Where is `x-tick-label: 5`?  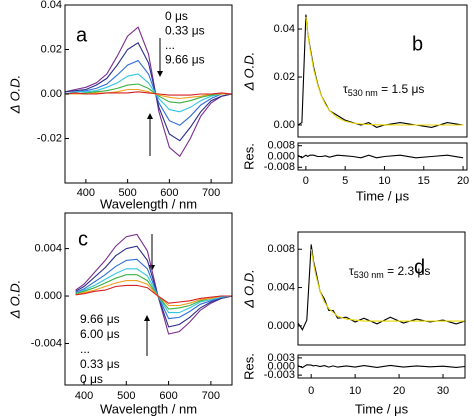 x-tick-label: 5 is located at coordinates (345, 181).